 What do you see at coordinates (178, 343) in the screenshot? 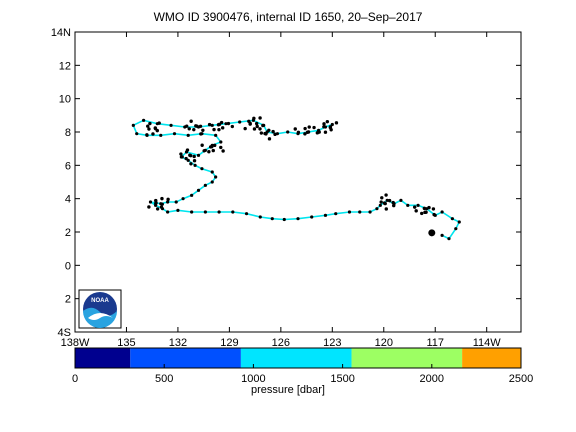
I see `x-tick-label: 132` at bounding box center [178, 343].